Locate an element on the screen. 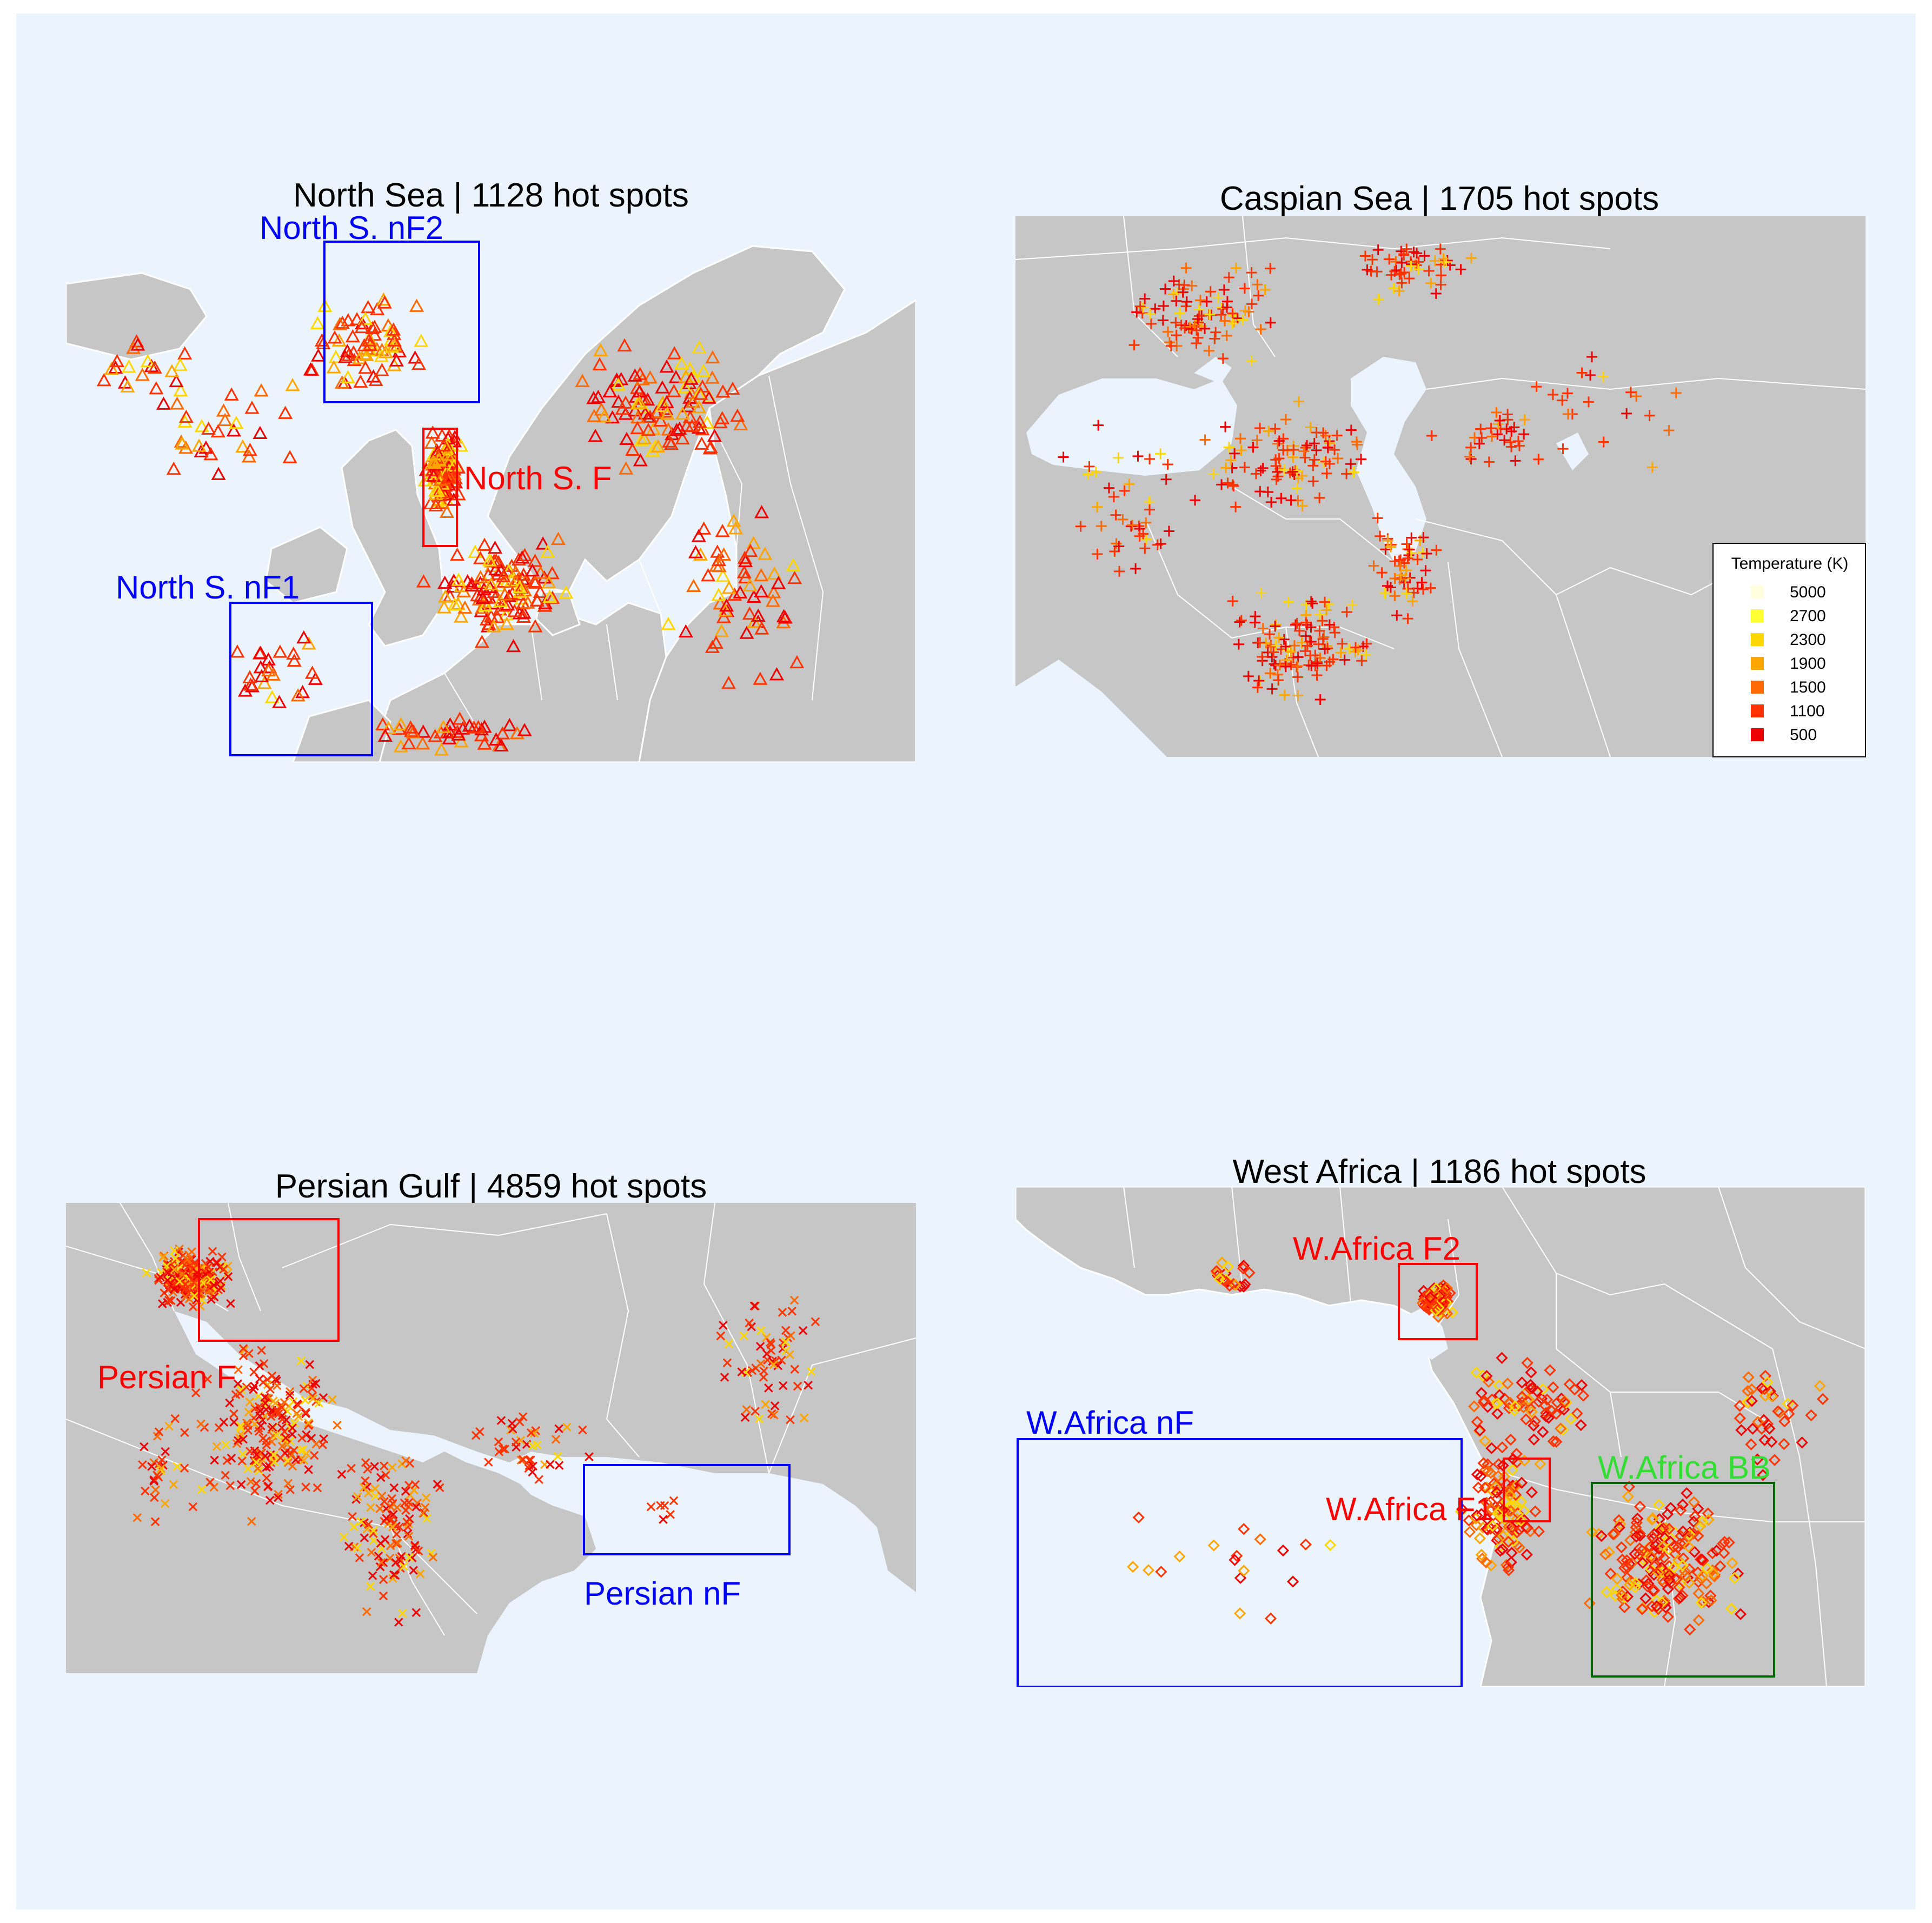  legend-label: 1500 is located at coordinates (1808, 687).